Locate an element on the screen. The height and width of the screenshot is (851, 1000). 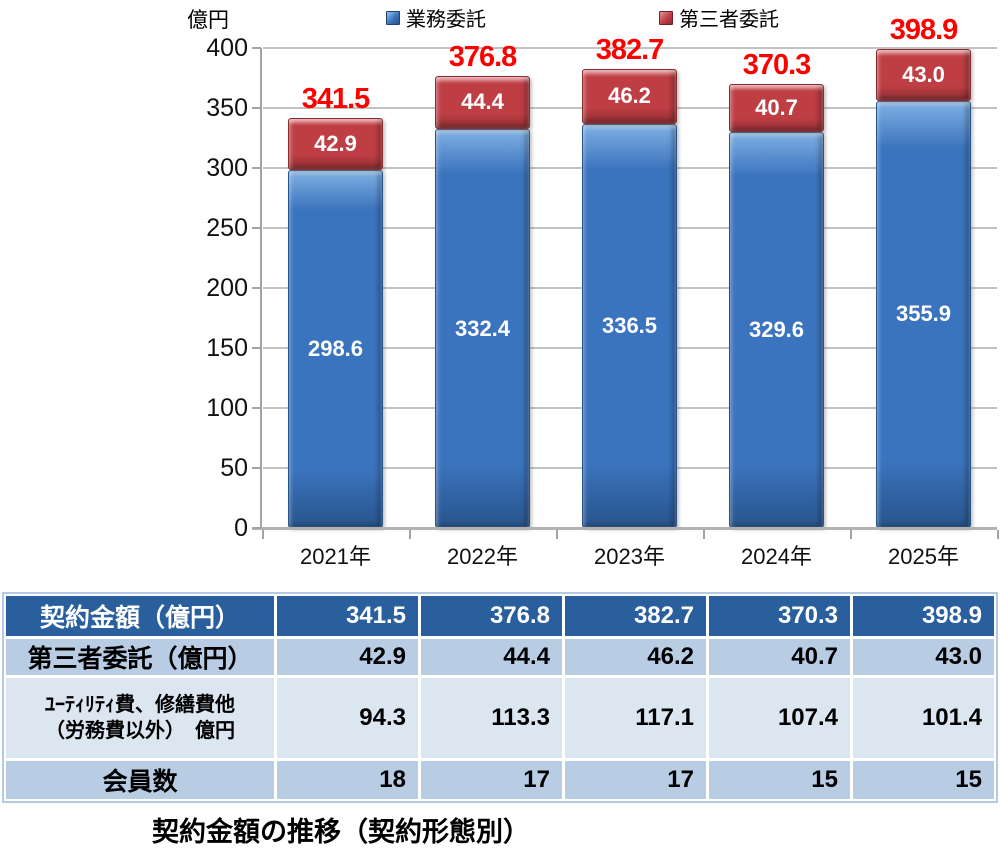
y-axis-line is located at coordinates (261, 288).